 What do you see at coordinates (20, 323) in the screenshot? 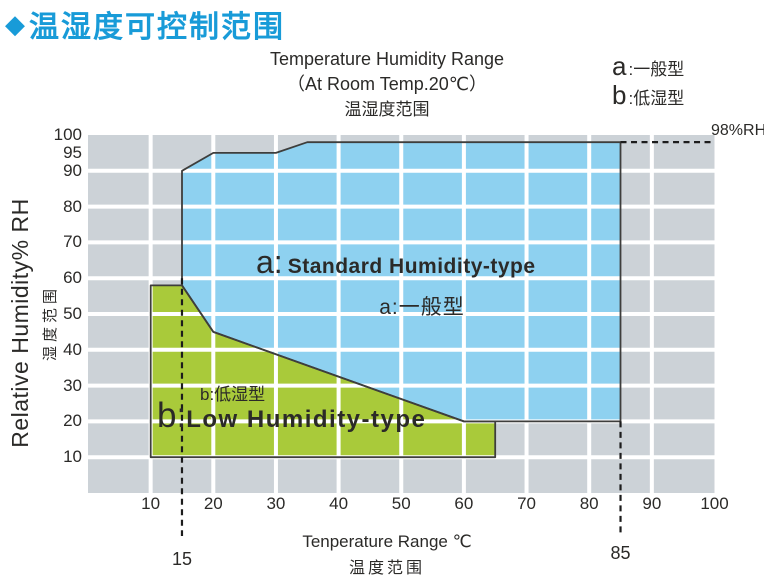
I see `y-axis-title-en: Relative Humidity% RH` at bounding box center [20, 323].